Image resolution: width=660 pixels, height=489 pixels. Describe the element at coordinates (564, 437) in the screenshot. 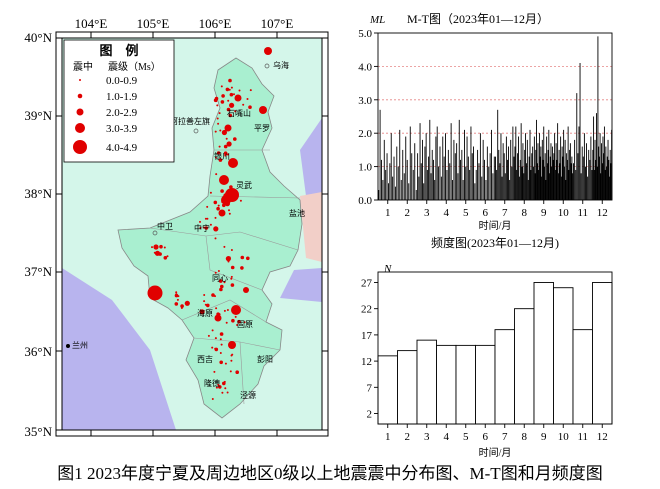

I see `freq-x-tick-label: 10` at that location.